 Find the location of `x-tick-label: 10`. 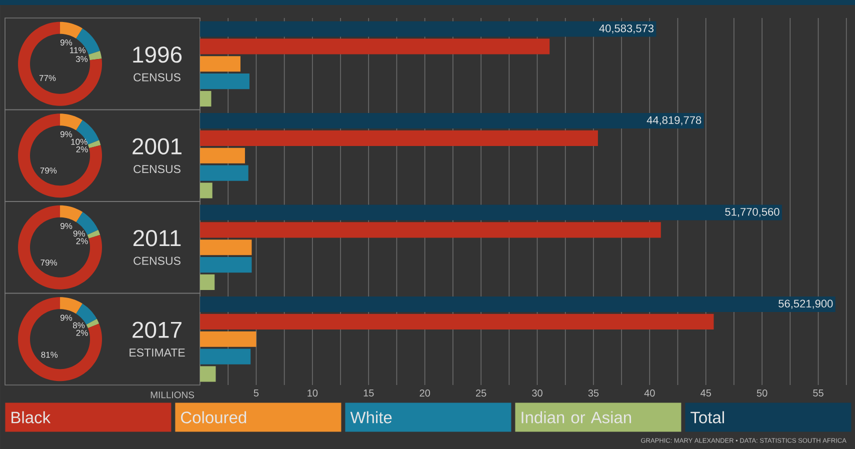

x-tick-label: 10 is located at coordinates (313, 393).